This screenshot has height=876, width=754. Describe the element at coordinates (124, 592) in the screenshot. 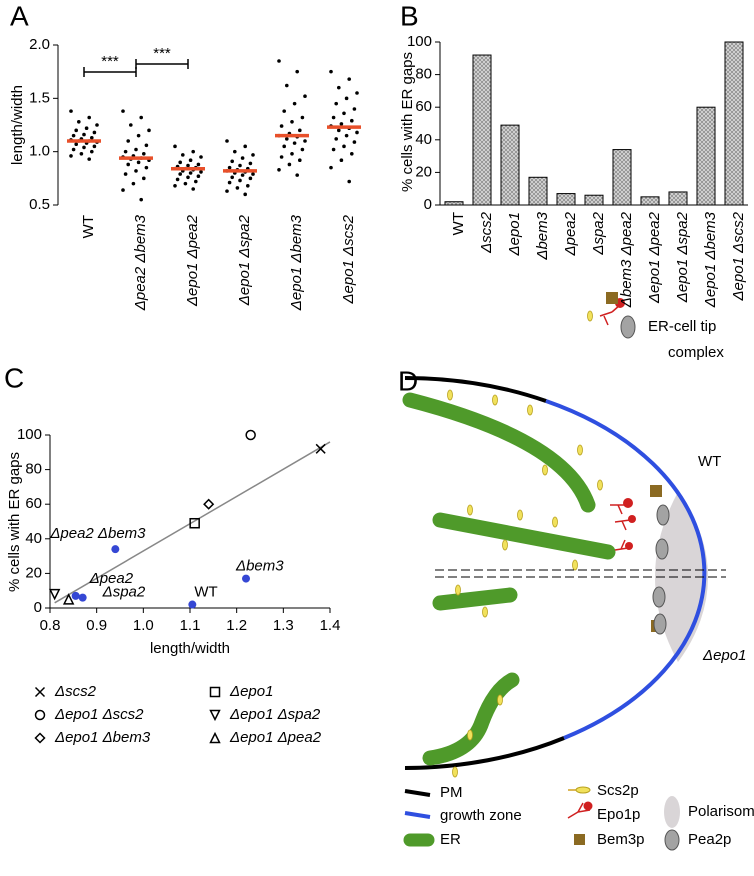

I see `point-label: Δspa2` at that location.